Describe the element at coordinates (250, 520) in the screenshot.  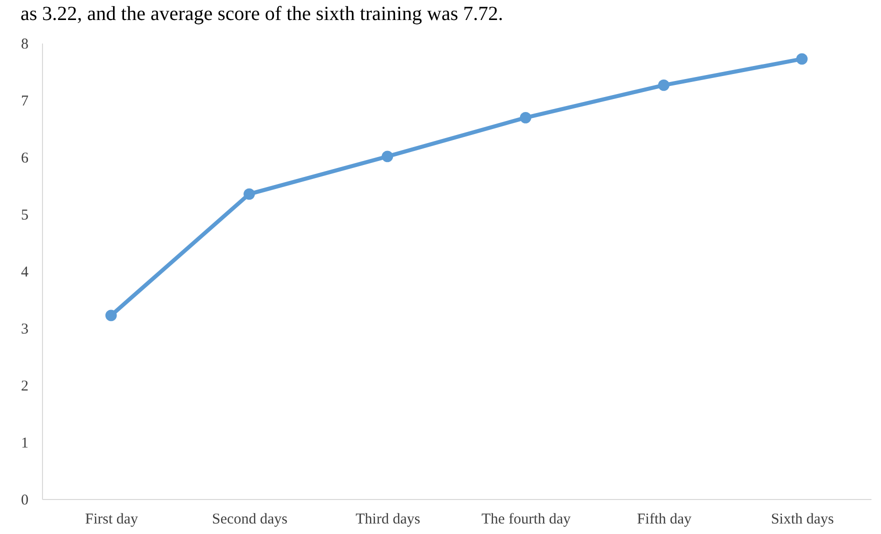
I see `x-tick-label: Second days` at that location.